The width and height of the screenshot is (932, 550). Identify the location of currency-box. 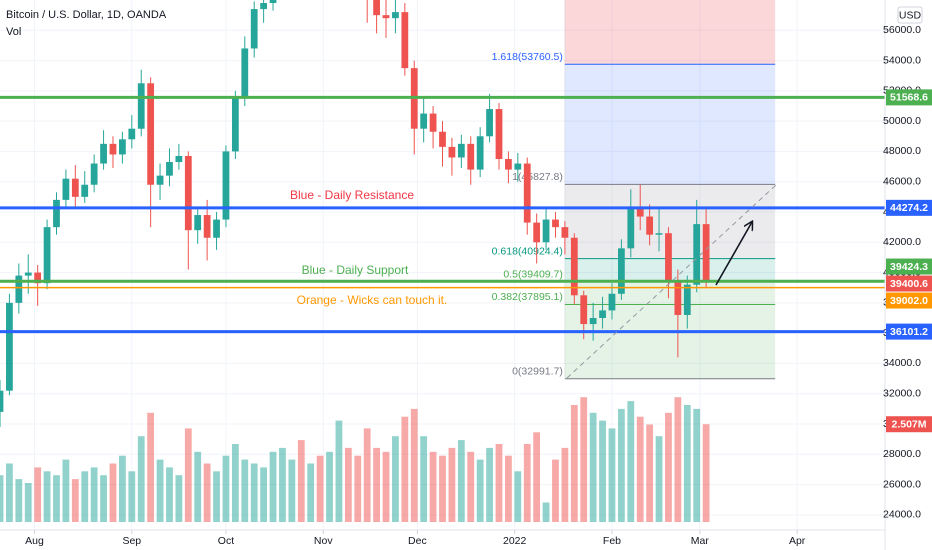
(910, 15).